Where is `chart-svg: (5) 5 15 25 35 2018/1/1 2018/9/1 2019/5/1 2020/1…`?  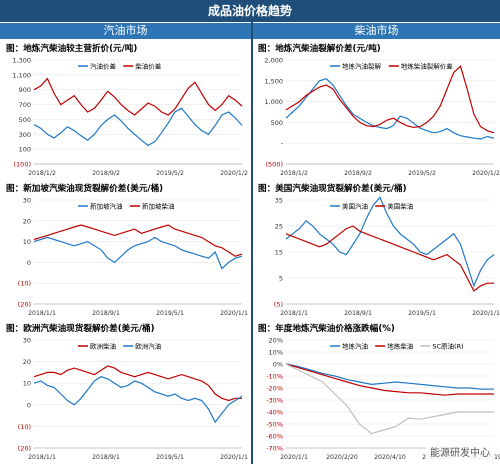 chart-svg: (5) 5 15 25 35 2018/1/1 2018/9/1 2019/5/1 2020/1… is located at coordinates (387, 256).